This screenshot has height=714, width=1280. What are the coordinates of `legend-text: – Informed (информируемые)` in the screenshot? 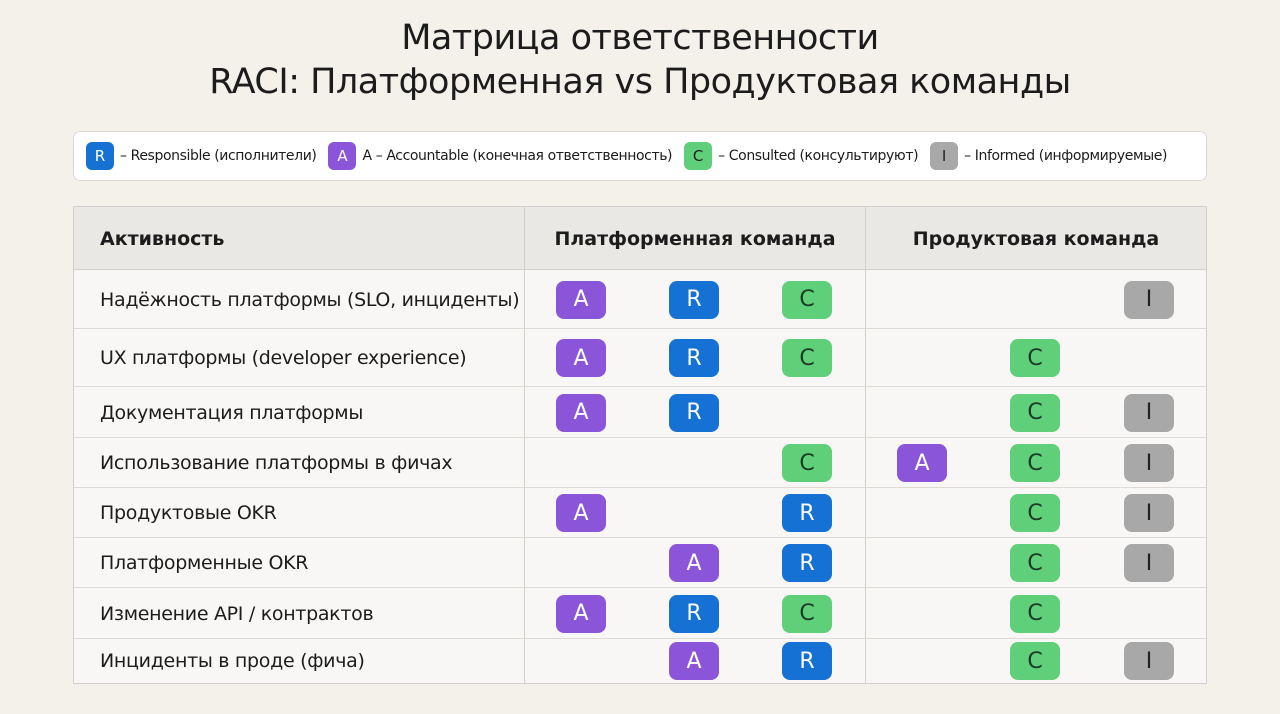 It's located at (1066, 156).